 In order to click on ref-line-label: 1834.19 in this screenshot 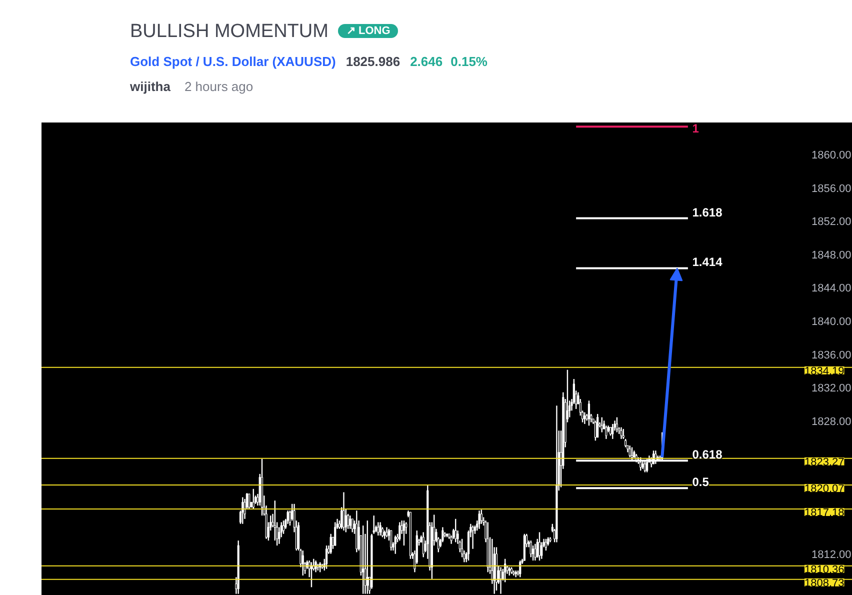, I will do `click(824, 371)`.